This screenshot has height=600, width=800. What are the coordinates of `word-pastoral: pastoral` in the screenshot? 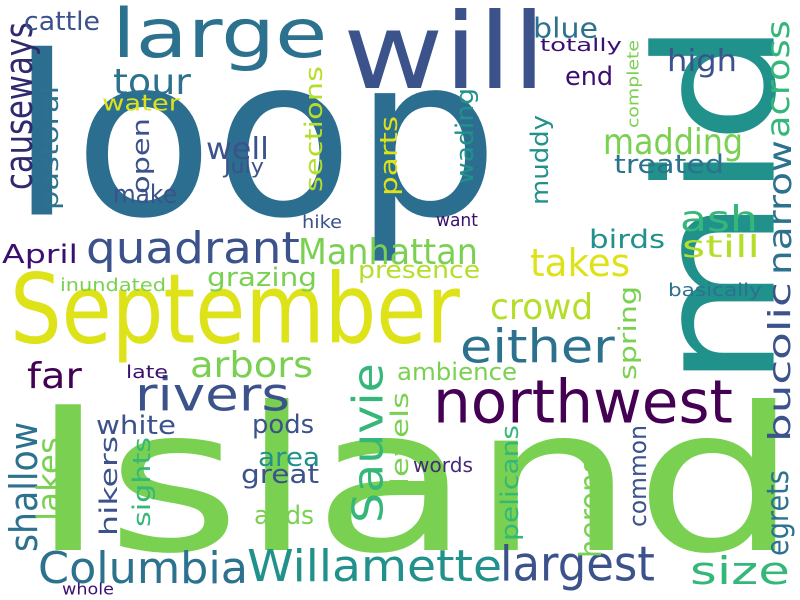 It's located at (49, 147).